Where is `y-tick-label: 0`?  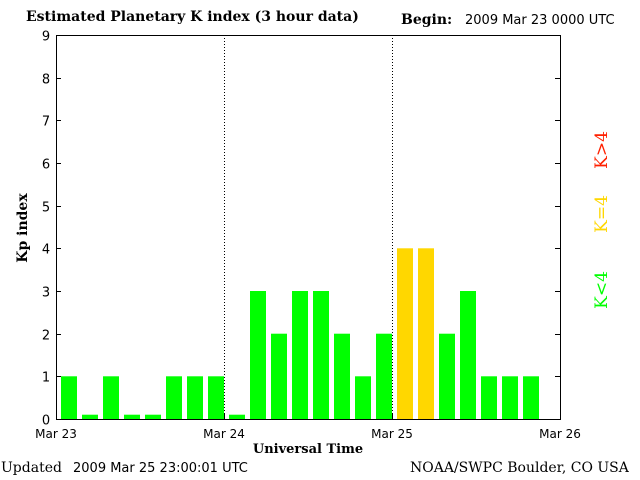
y-tick-label: 0 is located at coordinates (46, 421).